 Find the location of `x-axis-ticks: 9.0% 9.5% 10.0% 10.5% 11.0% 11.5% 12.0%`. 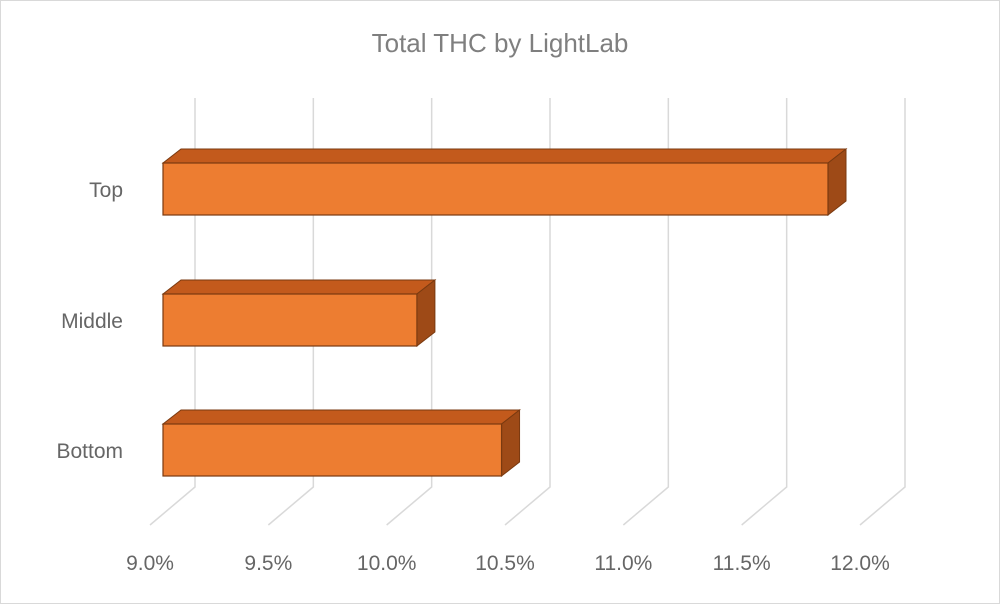

x-axis-ticks: 9.0% 9.5% 10.0% 10.5% 11.0% 11.5% 12.0% is located at coordinates (508, 563).